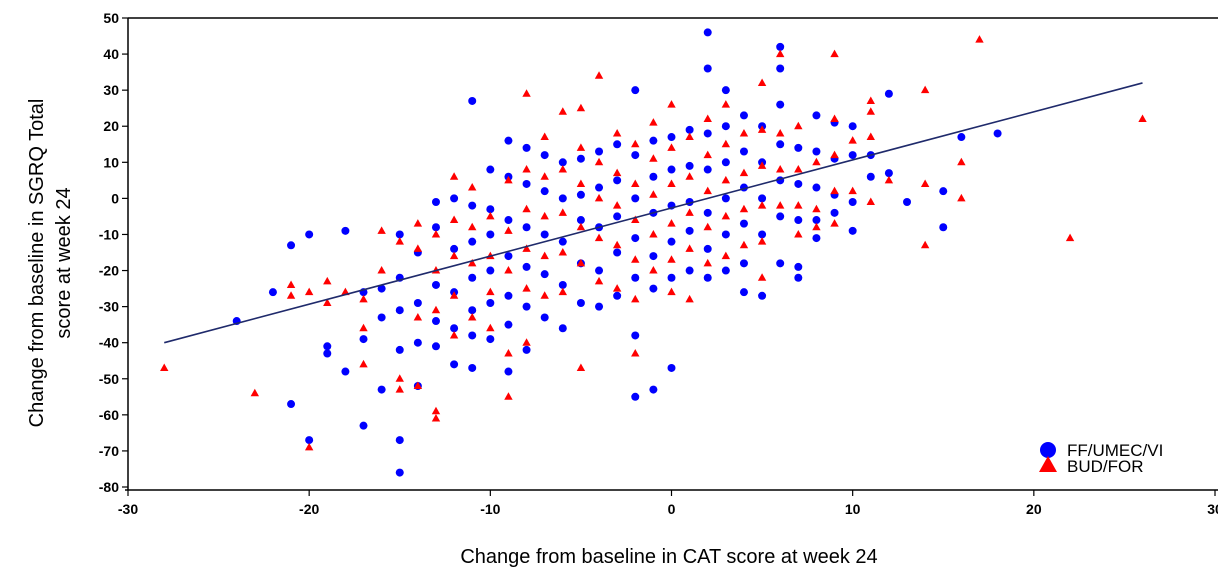 The image size is (1218, 571). I want to click on x-tick-label: 10, so click(853, 509).